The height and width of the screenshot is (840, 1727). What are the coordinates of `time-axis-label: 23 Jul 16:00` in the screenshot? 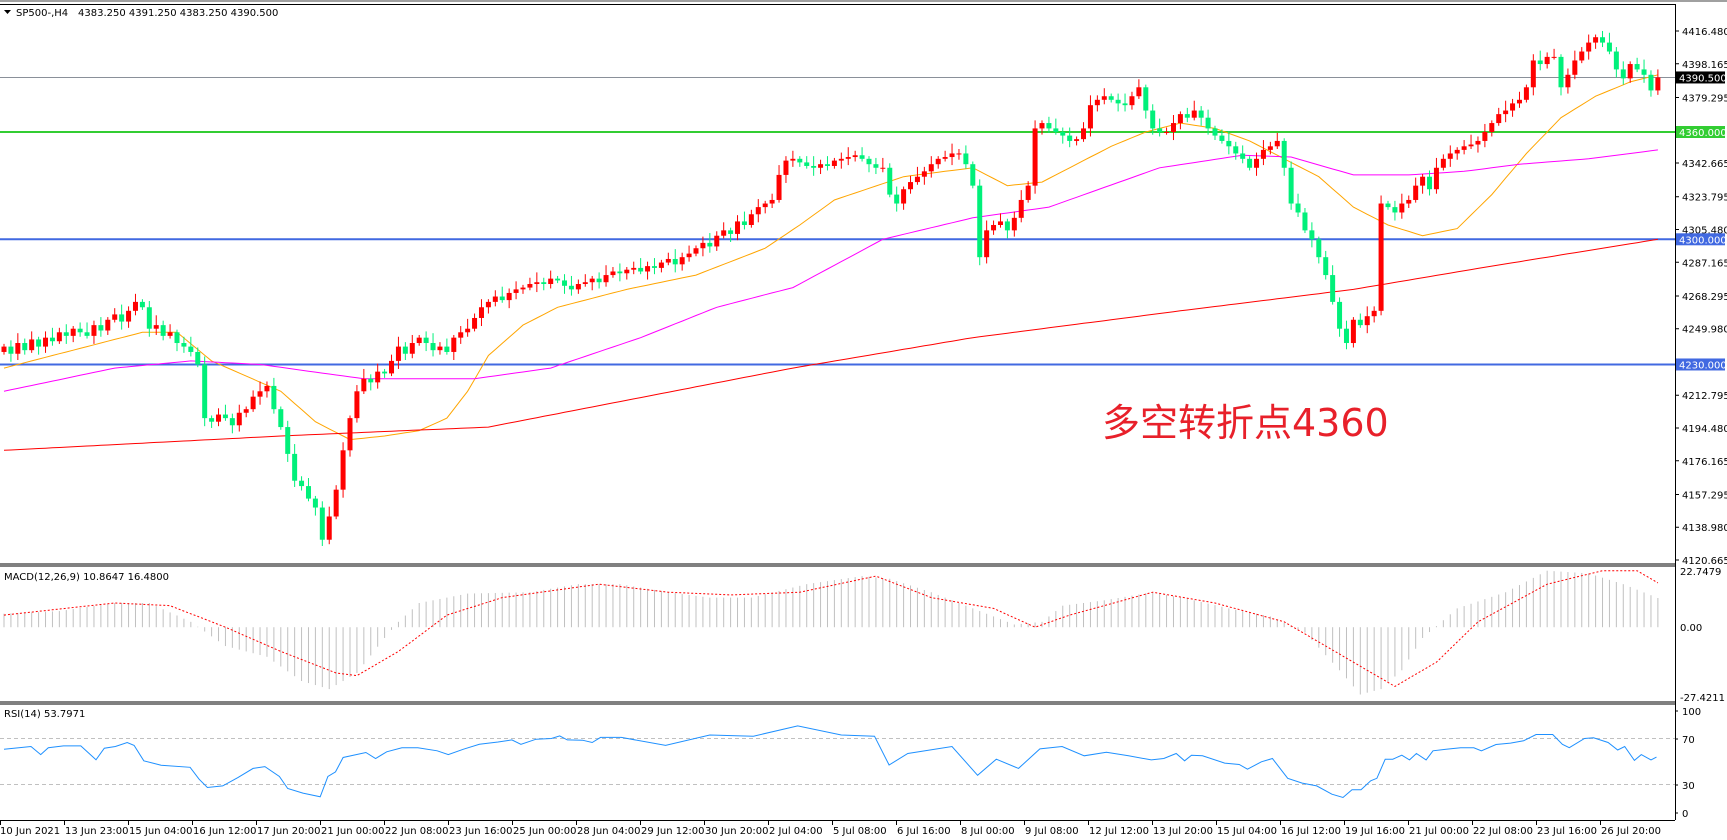 It's located at (1567, 831).